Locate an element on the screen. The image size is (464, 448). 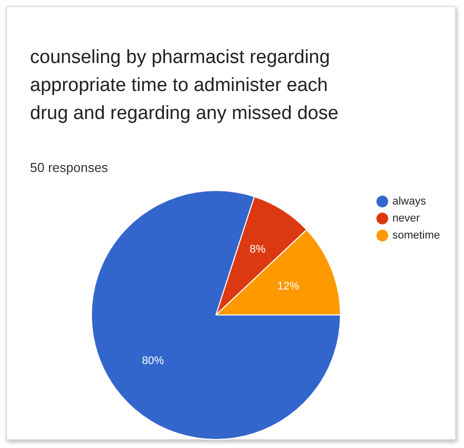
legend-label: always is located at coordinates (409, 202).